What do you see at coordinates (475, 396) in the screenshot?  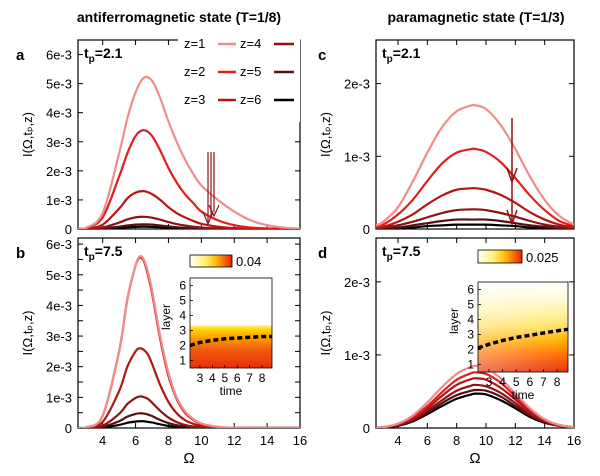 I see `series-line-d-z1` at bounding box center [475, 396].